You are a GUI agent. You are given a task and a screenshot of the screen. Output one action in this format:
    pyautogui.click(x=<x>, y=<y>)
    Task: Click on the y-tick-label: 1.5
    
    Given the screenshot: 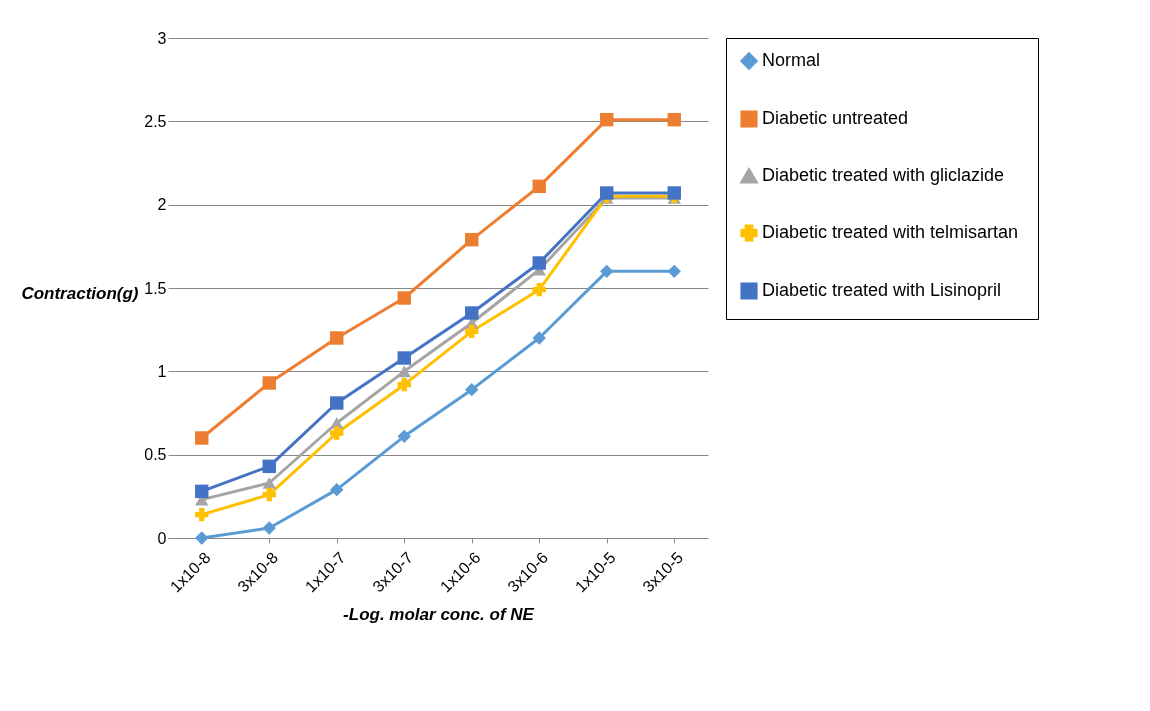 What is the action you would take?
    pyautogui.click(x=155, y=288)
    